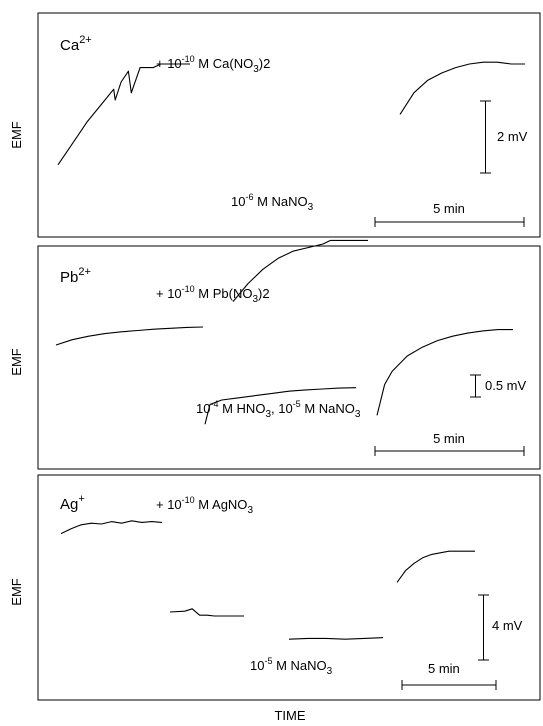  Describe the element at coordinates (75, 276) in the screenshot. I see `ion-label: Pb2+` at that location.